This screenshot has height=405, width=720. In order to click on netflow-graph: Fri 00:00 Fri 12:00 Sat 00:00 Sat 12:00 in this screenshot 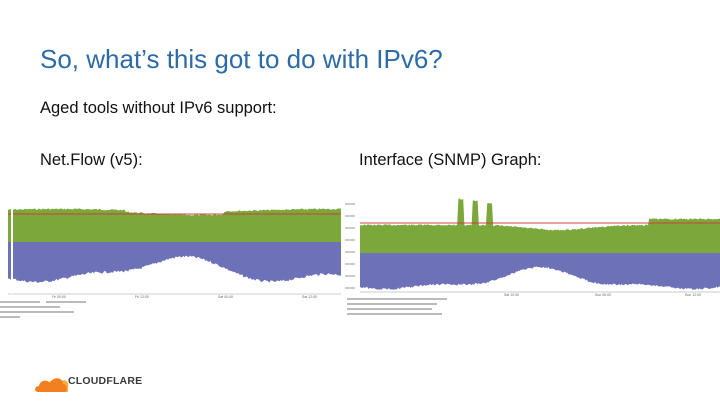, I will do `click(172, 260)`.